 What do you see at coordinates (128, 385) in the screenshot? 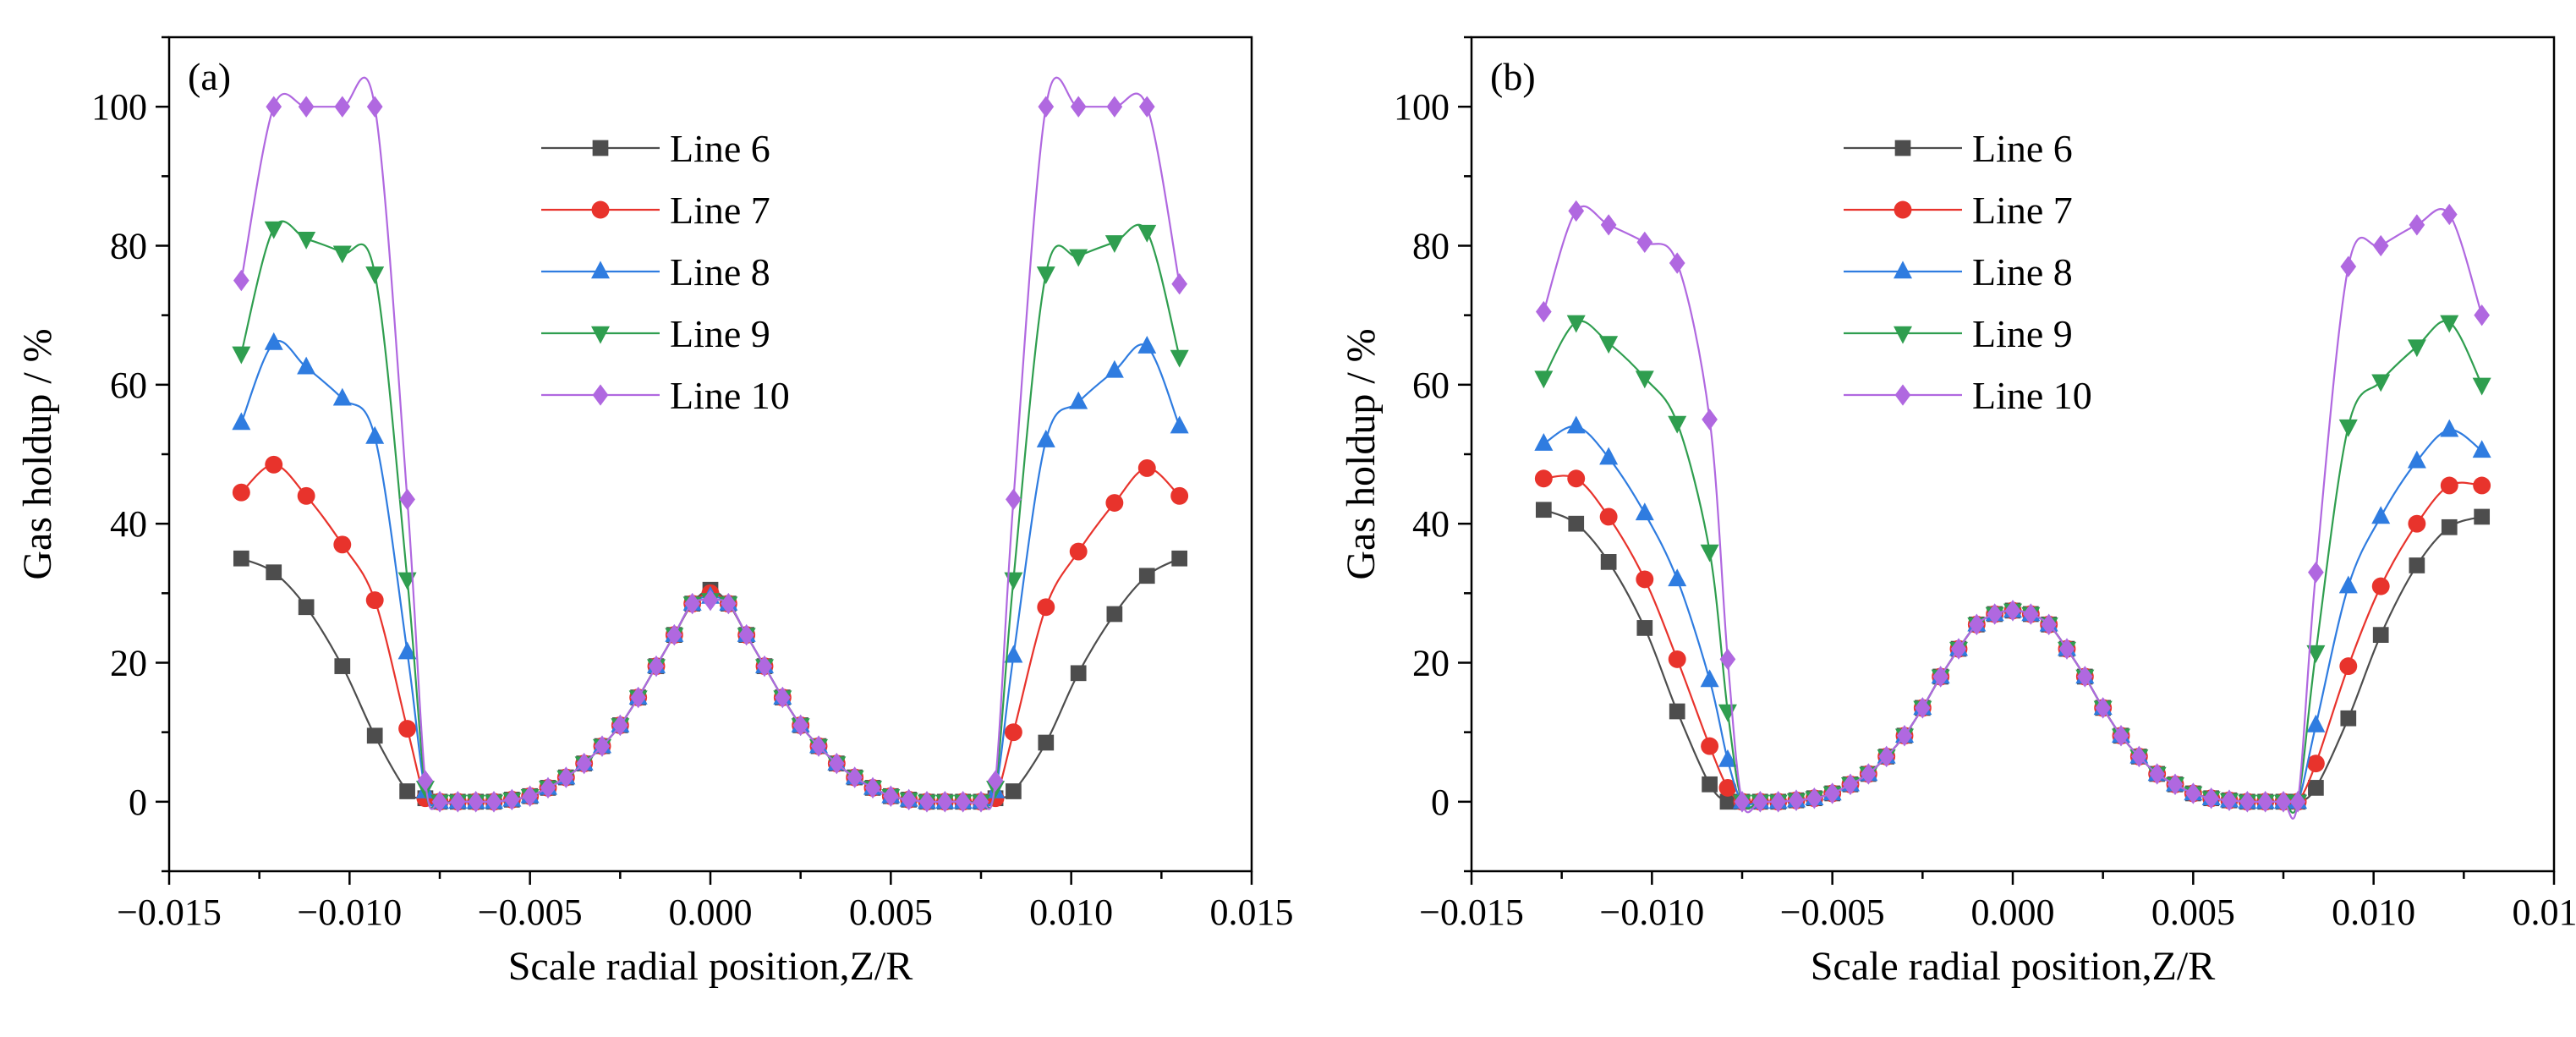
I see `y-tick-label: 60` at bounding box center [128, 385].